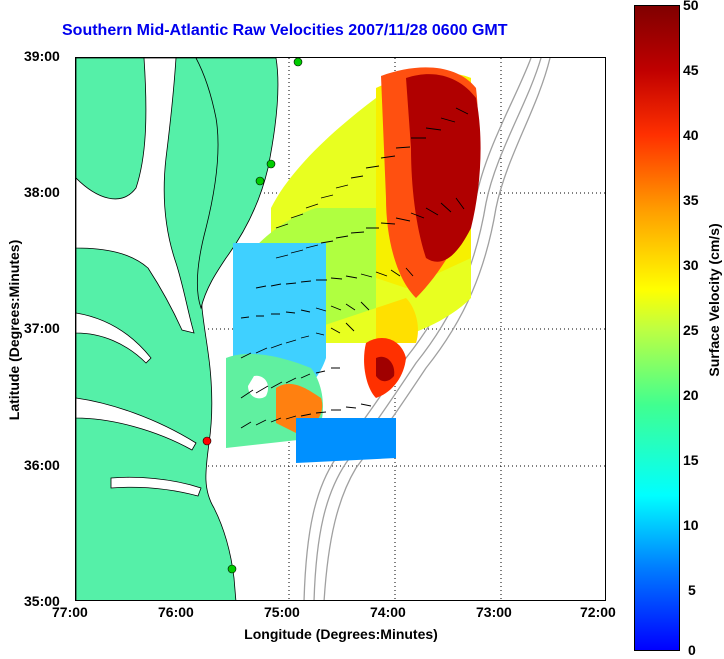 This screenshot has width=724, height=659. What do you see at coordinates (692, 590) in the screenshot?
I see `colorbar-tick-label: 5` at bounding box center [692, 590].